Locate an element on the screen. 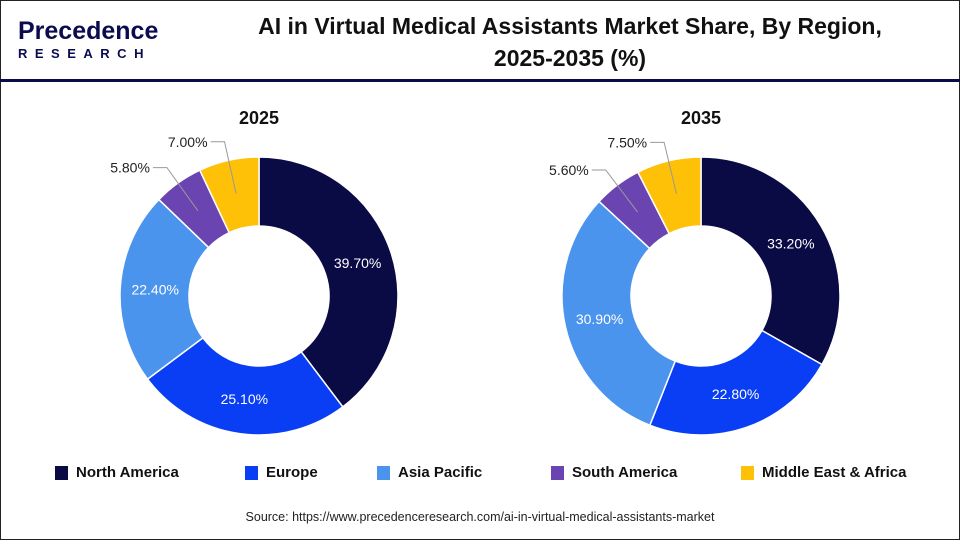 This screenshot has height=540, width=960. data-label: 39.70% is located at coordinates (357, 263).